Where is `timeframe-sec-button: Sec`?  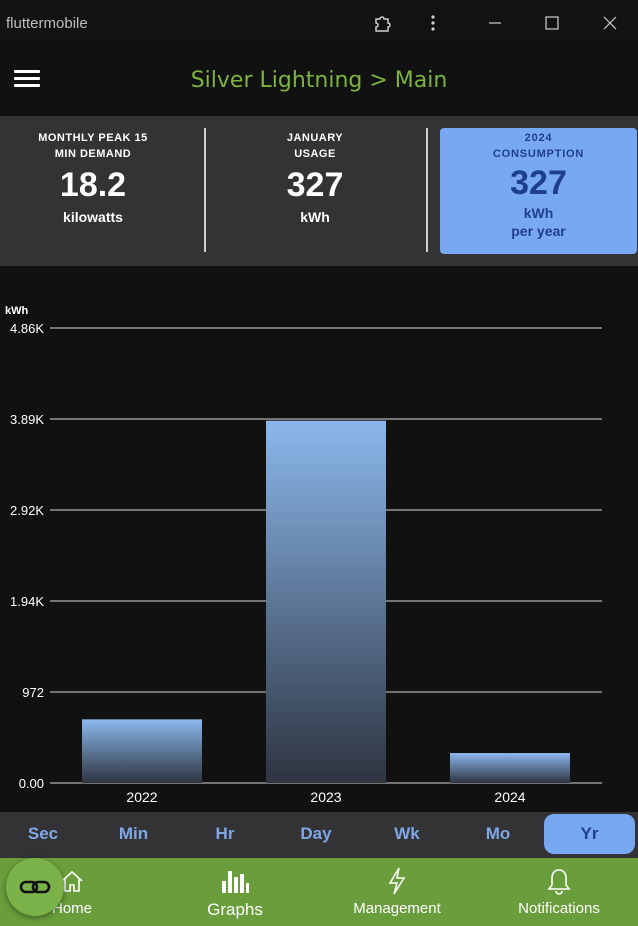
timeframe-sec-button: Sec is located at coordinates (43, 833).